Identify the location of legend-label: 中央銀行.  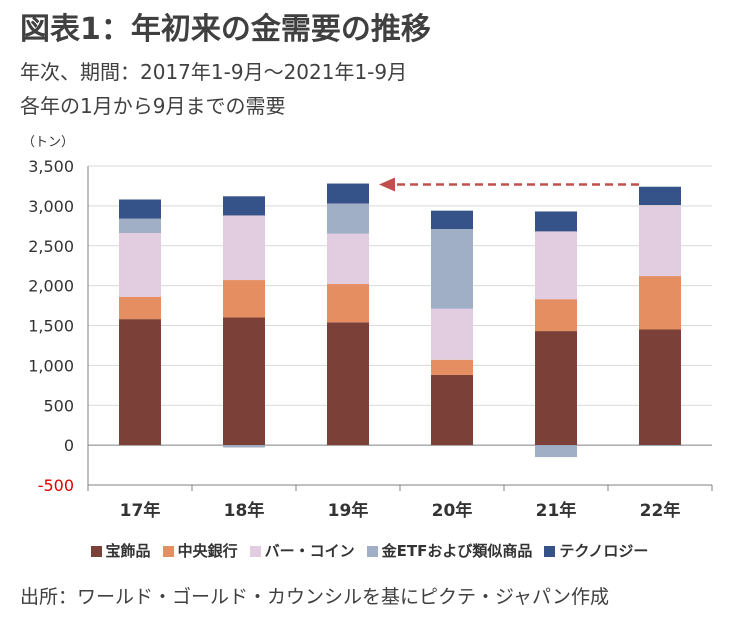
(207, 551).